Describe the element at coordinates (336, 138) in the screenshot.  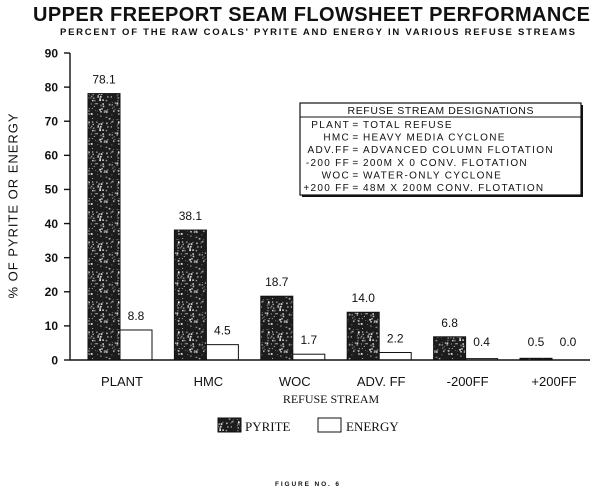
I see `designation-abbr: HMC` at that location.